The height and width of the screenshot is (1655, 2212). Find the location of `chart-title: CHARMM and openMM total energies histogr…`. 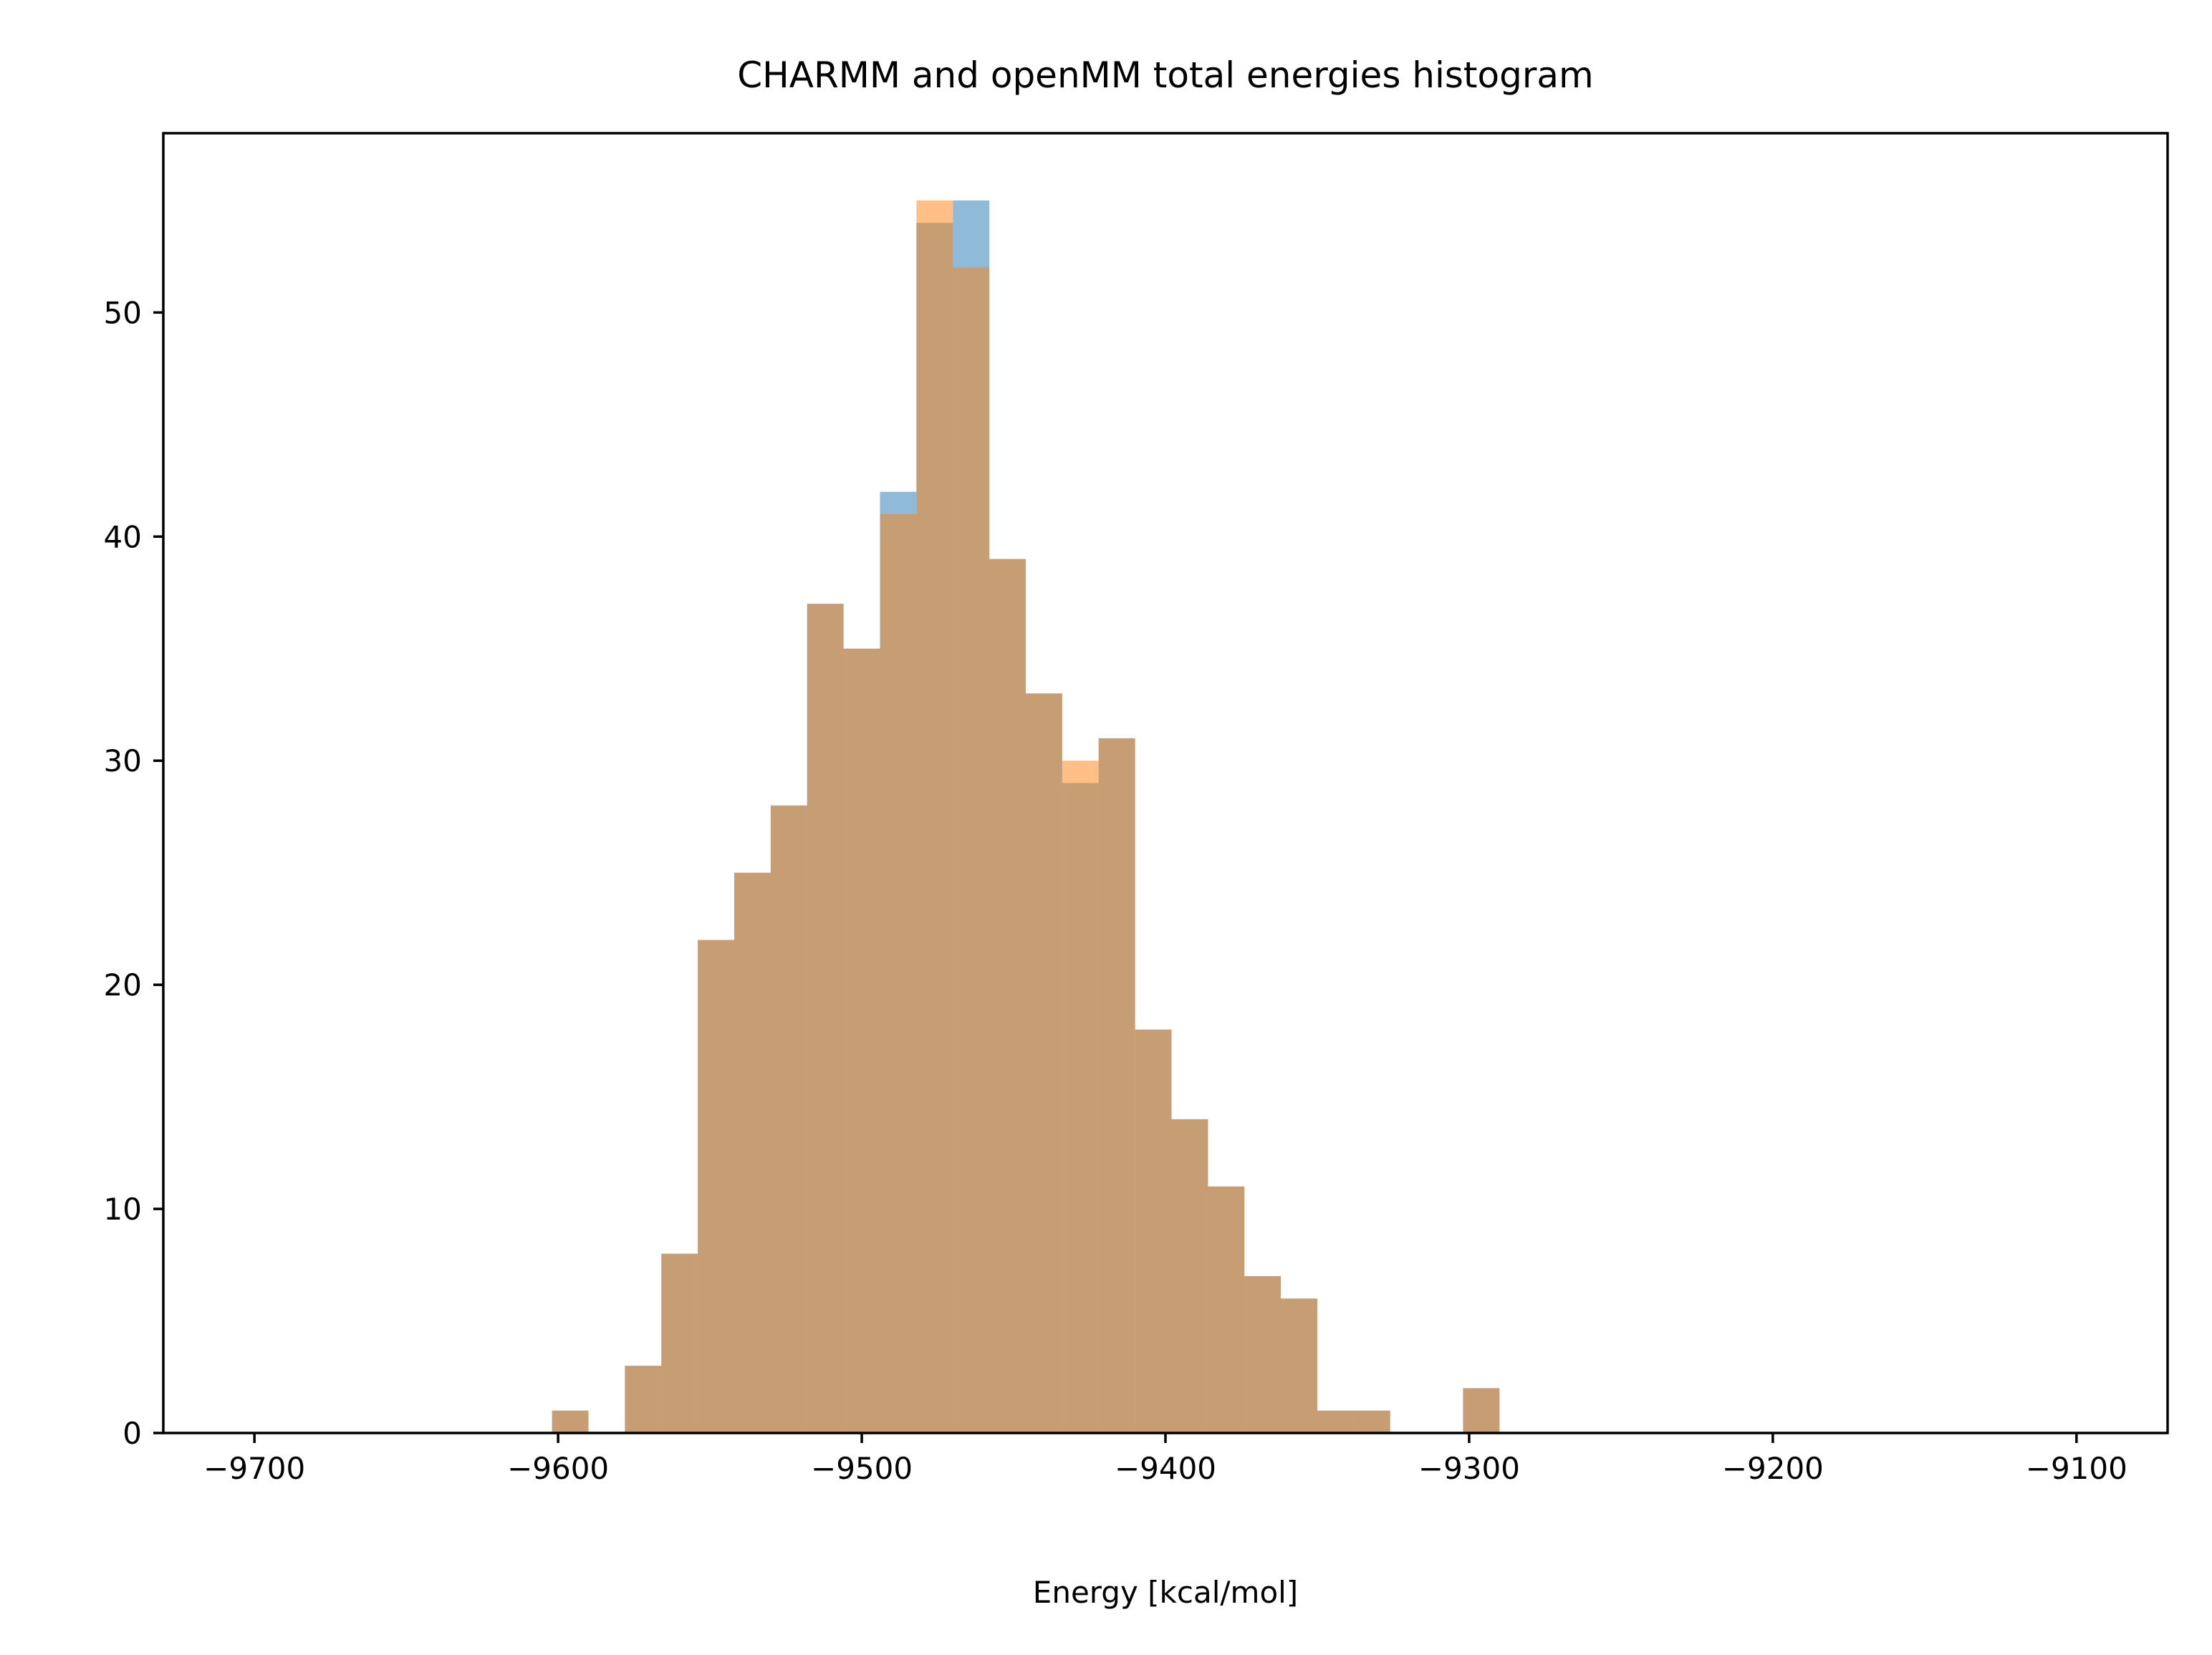

chart-title: CHARMM and openMM total energies histogr… is located at coordinates (1165, 75).